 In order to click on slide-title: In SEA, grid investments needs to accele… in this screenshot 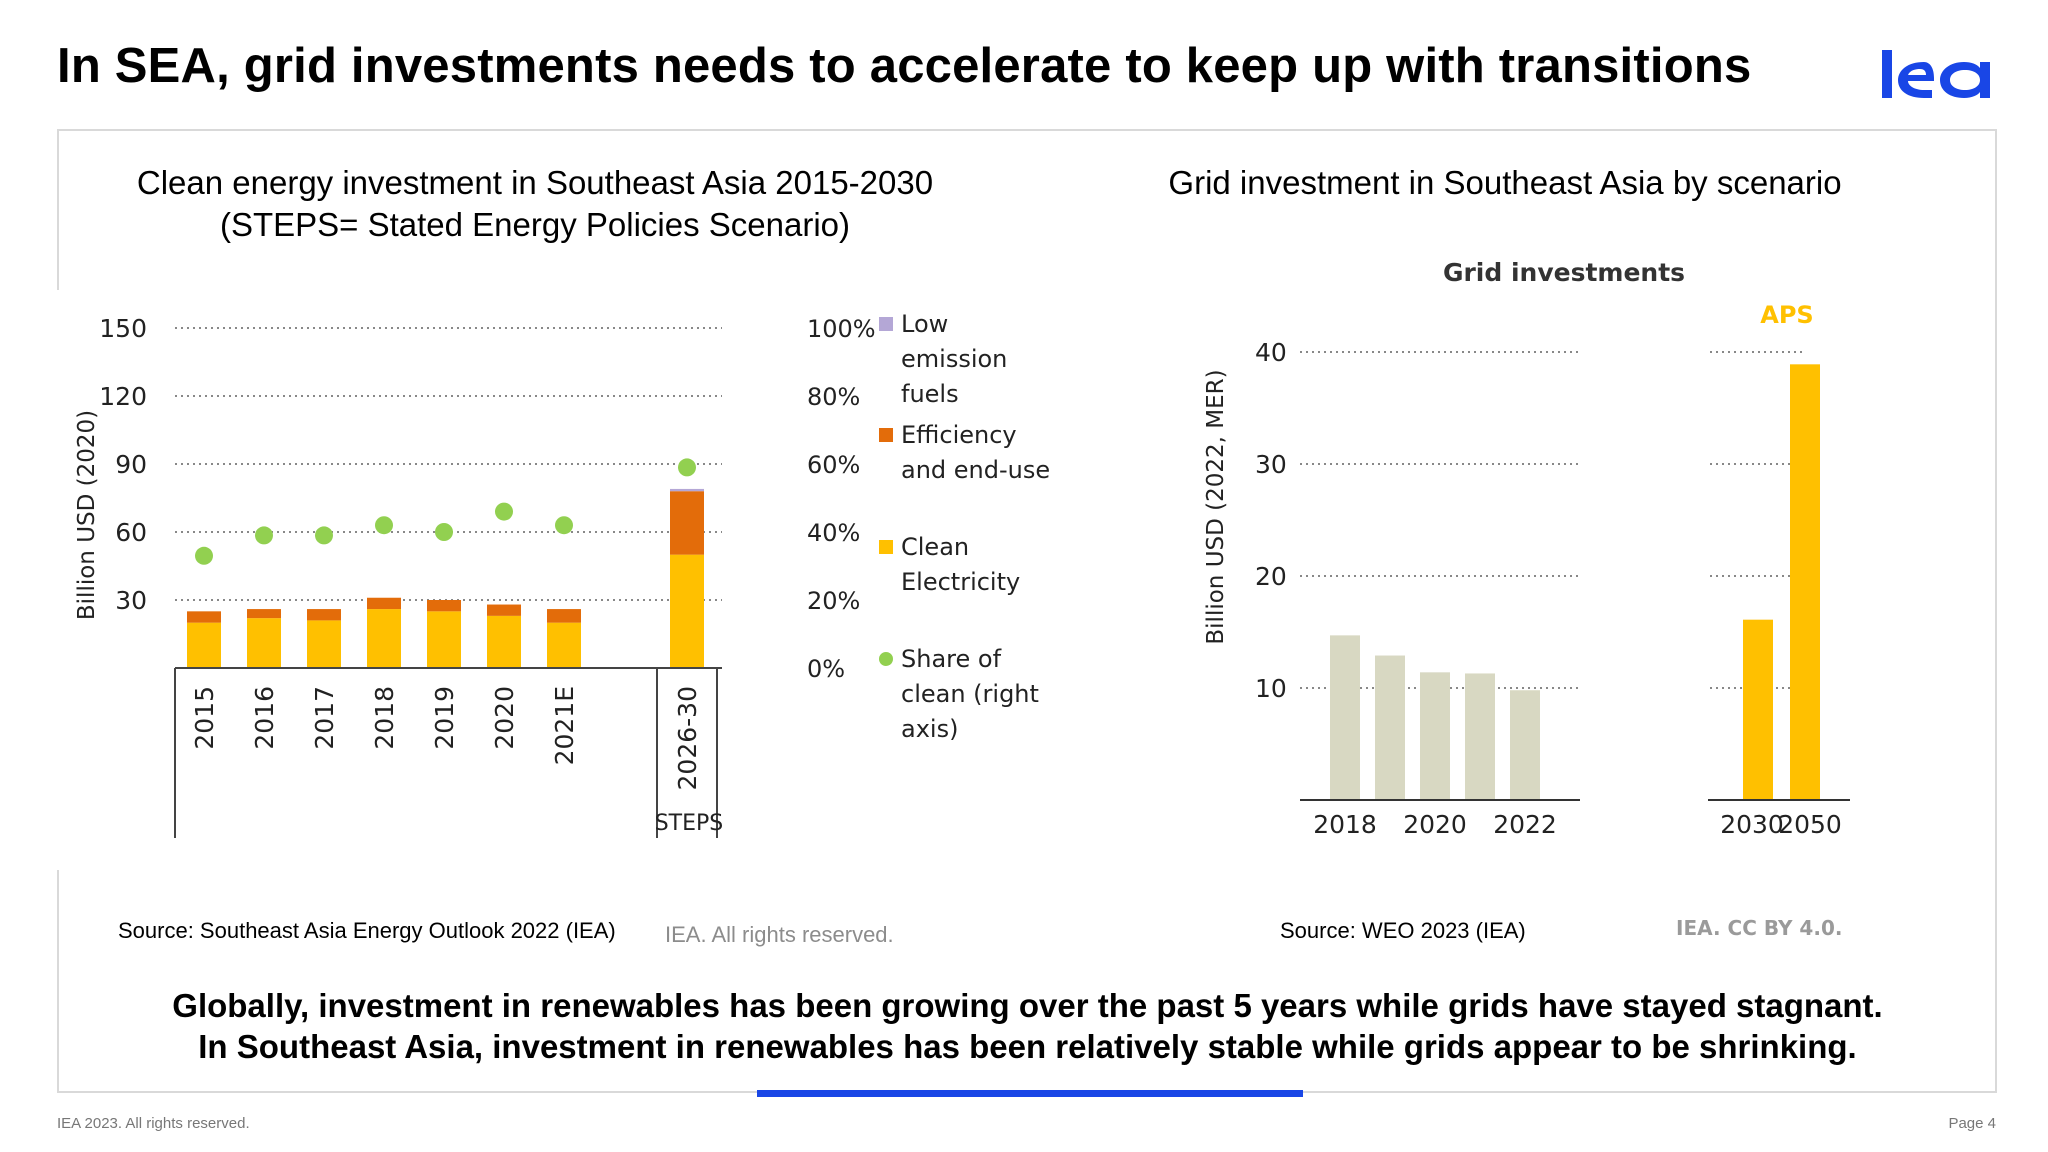, I will do `click(904, 66)`.